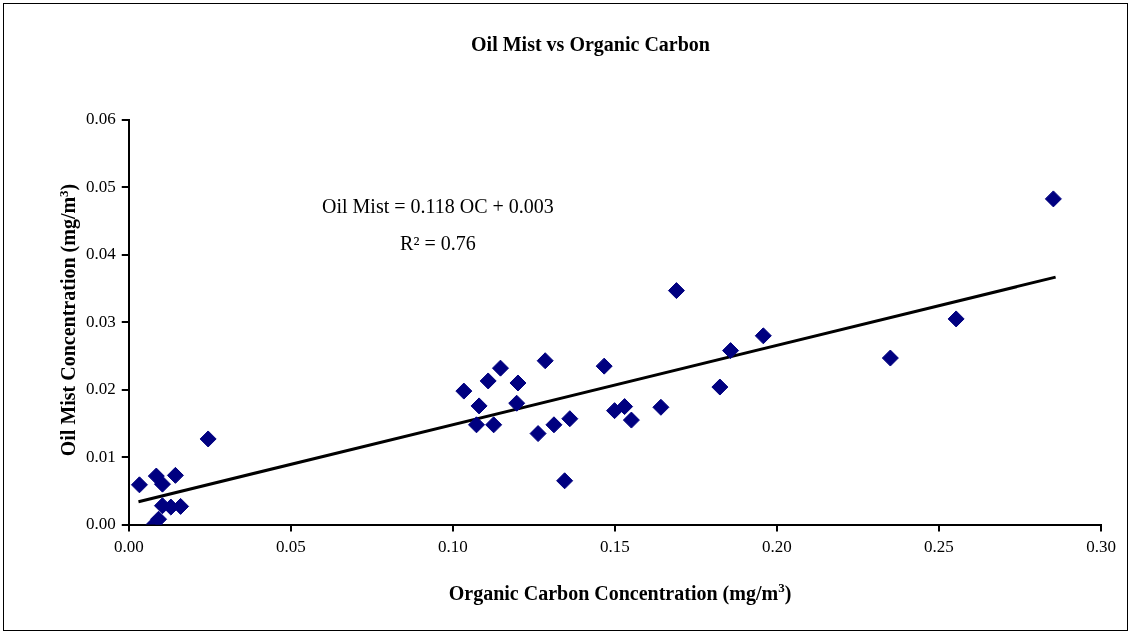 The width and height of the screenshot is (1133, 636). Describe the element at coordinates (101, 524) in the screenshot. I see `y-tick-label: 0.00` at that location.